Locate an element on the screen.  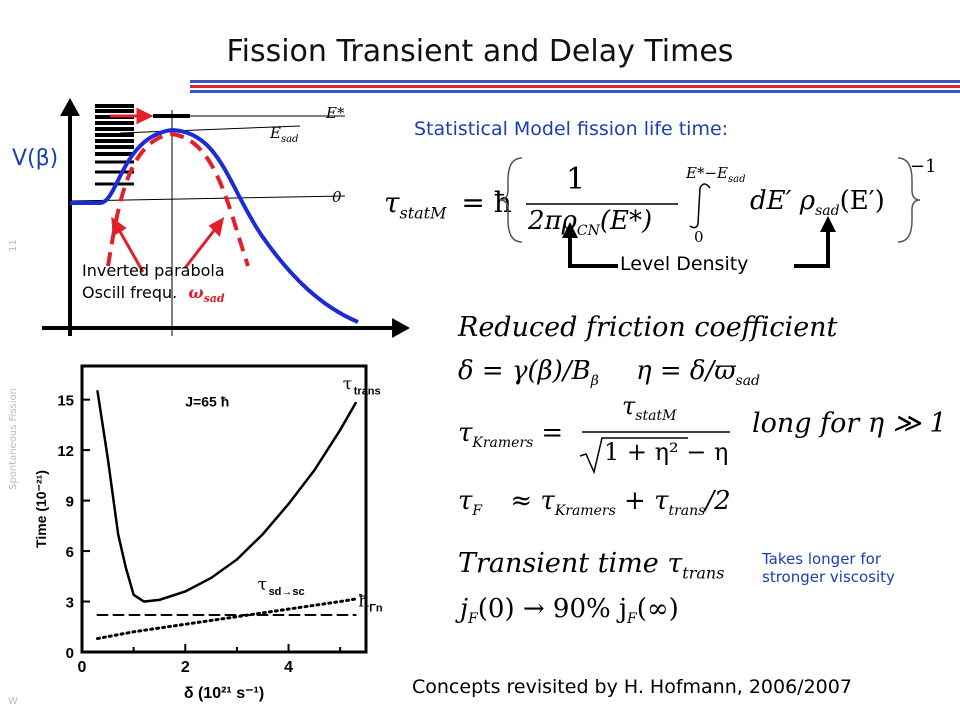
potential-diagram is located at coordinates (226, 218).